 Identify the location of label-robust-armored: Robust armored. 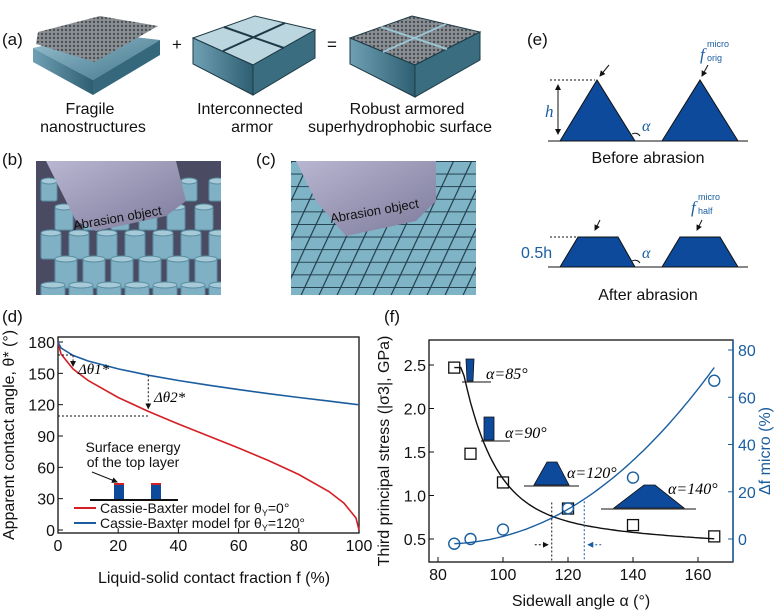
(407, 109).